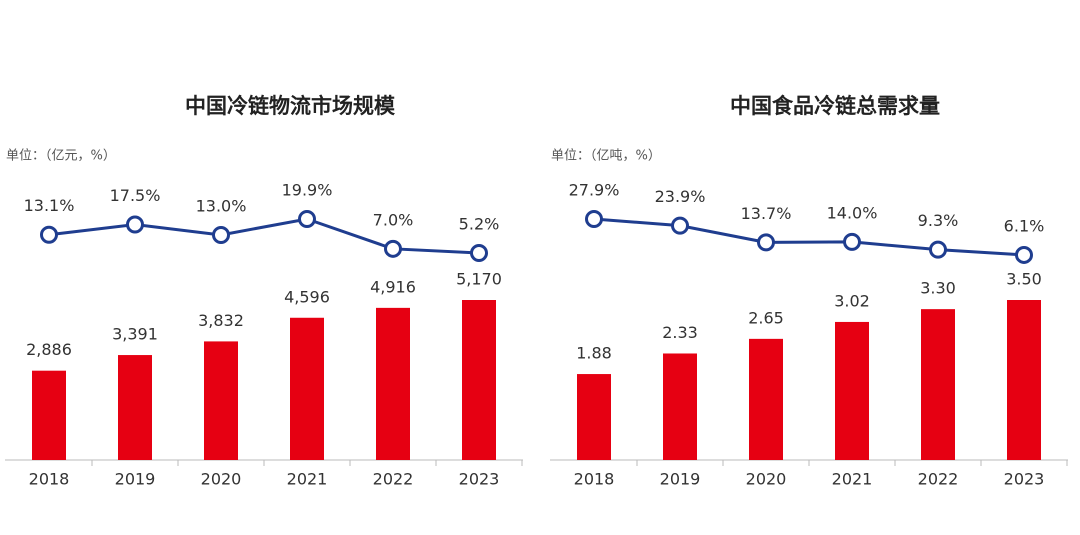 Image resolution: width=1080 pixels, height=535 pixels. I want to click on bar-value-label: 3,391, so click(135, 334).